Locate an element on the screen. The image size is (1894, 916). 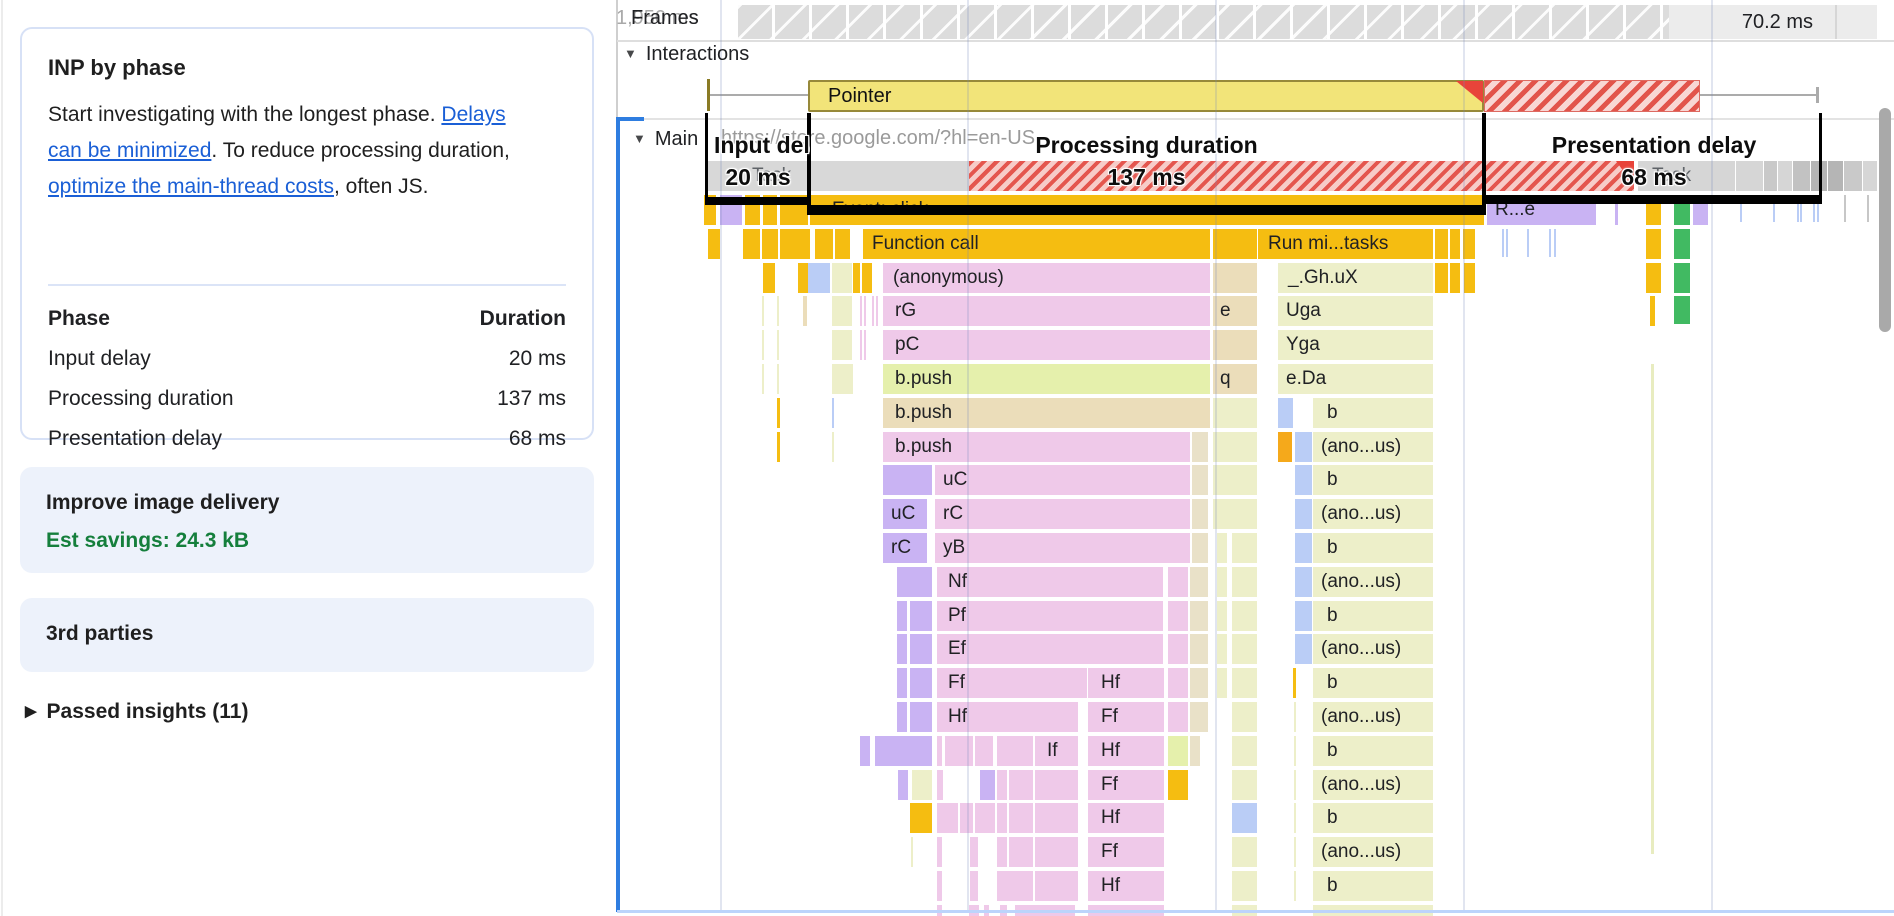
flame-bar-ff: Ff is located at coordinates (1126, 785).